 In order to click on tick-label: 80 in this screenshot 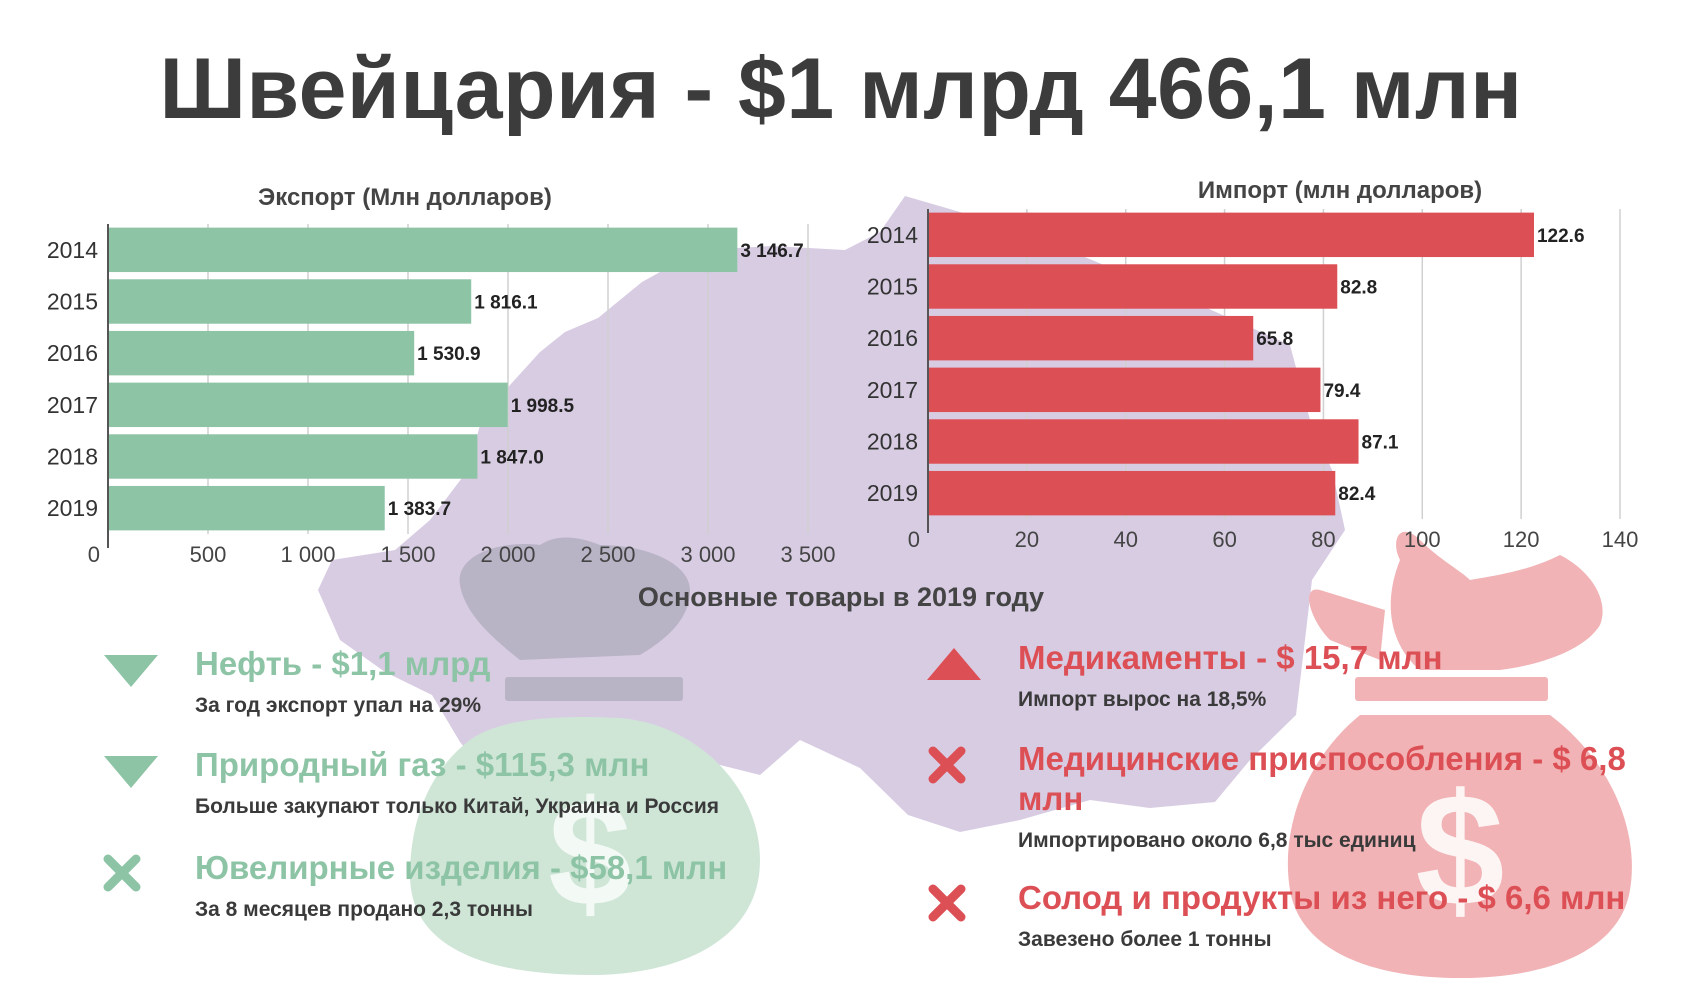, I will do `click(1323, 539)`.